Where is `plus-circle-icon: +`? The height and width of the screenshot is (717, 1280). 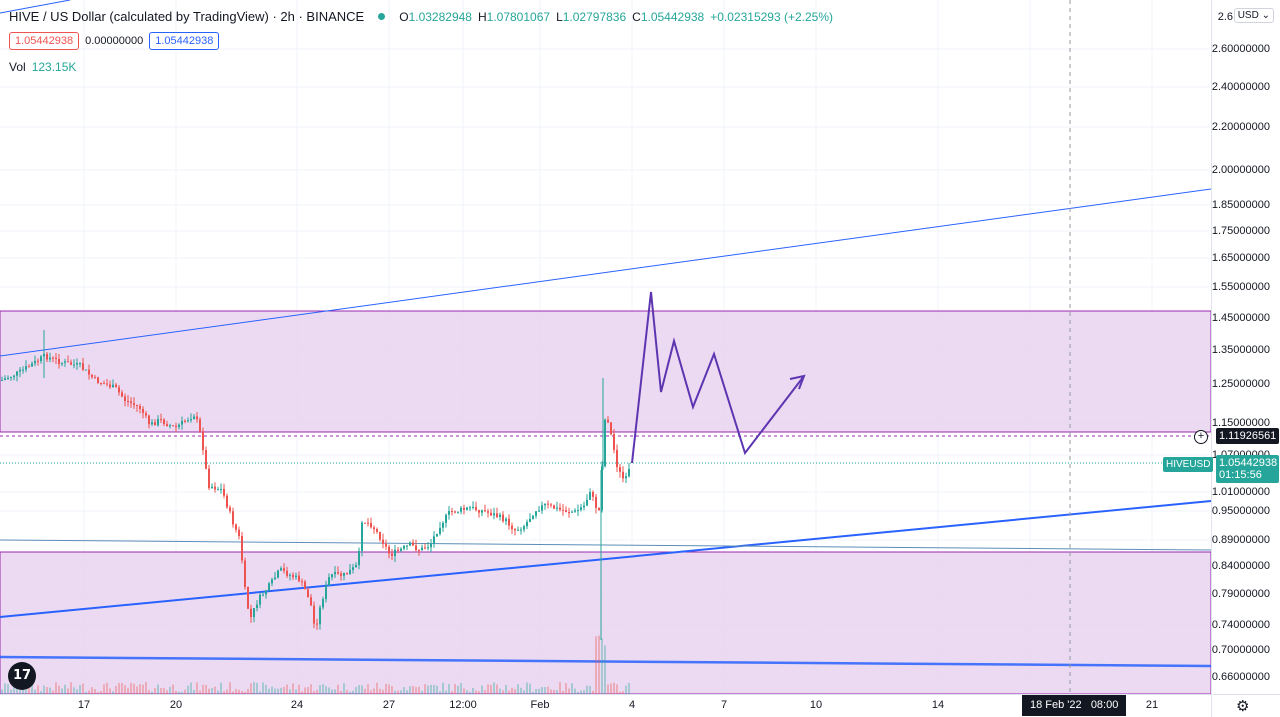 plus-circle-icon: + is located at coordinates (1201, 437).